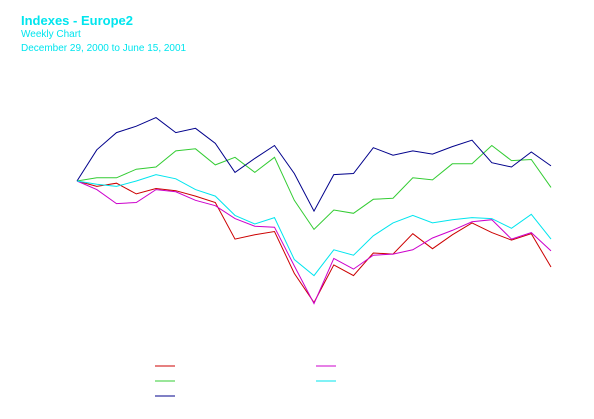 The image size is (594, 419). What do you see at coordinates (104, 48) in the screenshot?
I see `chart-date-range: December 29, 2000 to June 15, 2001` at bounding box center [104, 48].